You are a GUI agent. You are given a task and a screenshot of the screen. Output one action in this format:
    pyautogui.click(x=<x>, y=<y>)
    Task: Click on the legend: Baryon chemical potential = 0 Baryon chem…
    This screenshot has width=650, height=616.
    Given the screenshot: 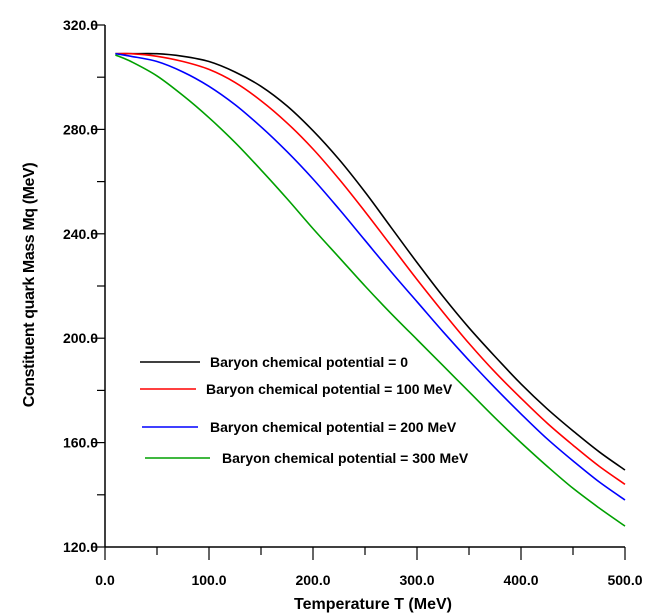 What is the action you would take?
    pyautogui.click(x=304, y=410)
    